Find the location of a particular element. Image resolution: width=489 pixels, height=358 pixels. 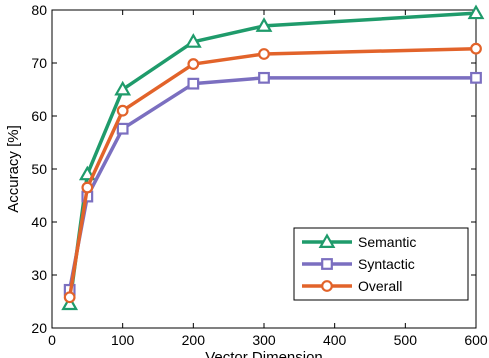

y-tick-label: 80 is located at coordinates (39, 10).